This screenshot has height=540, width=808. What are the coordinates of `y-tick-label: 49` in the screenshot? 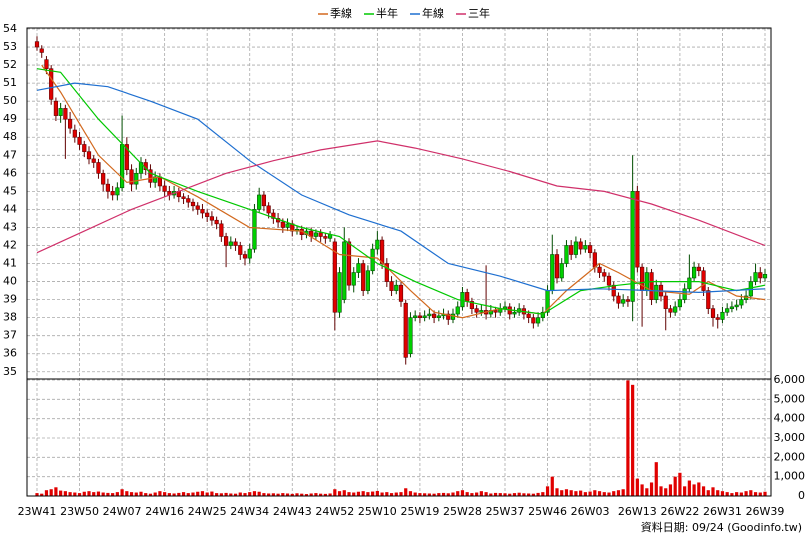 It's located at (10, 118).